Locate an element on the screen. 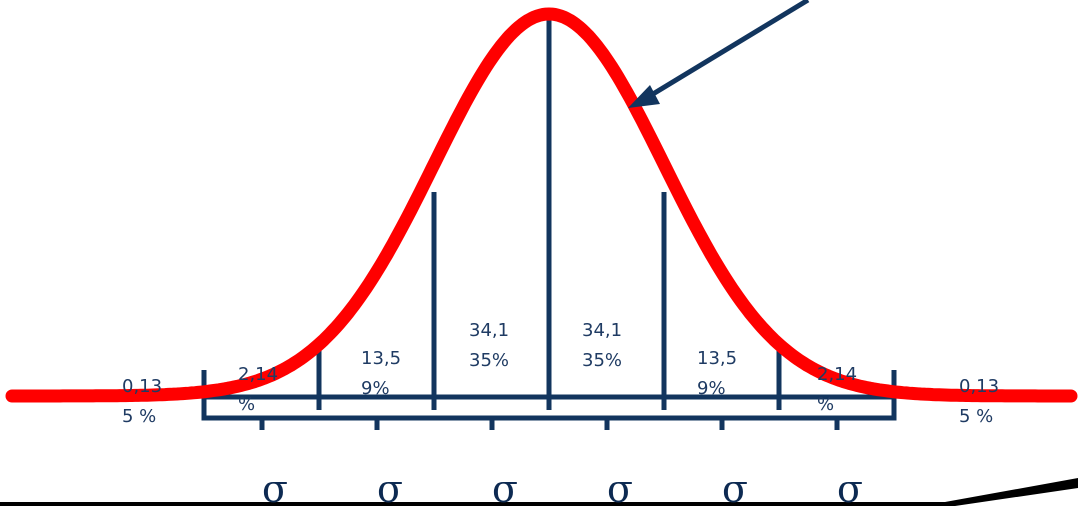  axis-bracket is located at coordinates (549, 412).